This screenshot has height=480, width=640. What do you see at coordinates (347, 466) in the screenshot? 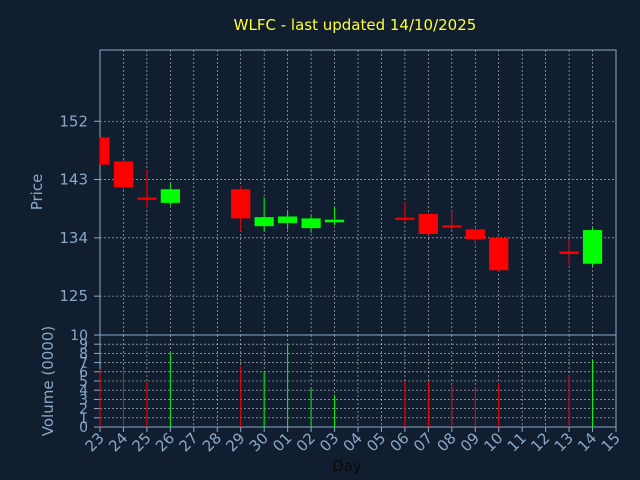
I see `x-axis-title: Day` at bounding box center [347, 466].